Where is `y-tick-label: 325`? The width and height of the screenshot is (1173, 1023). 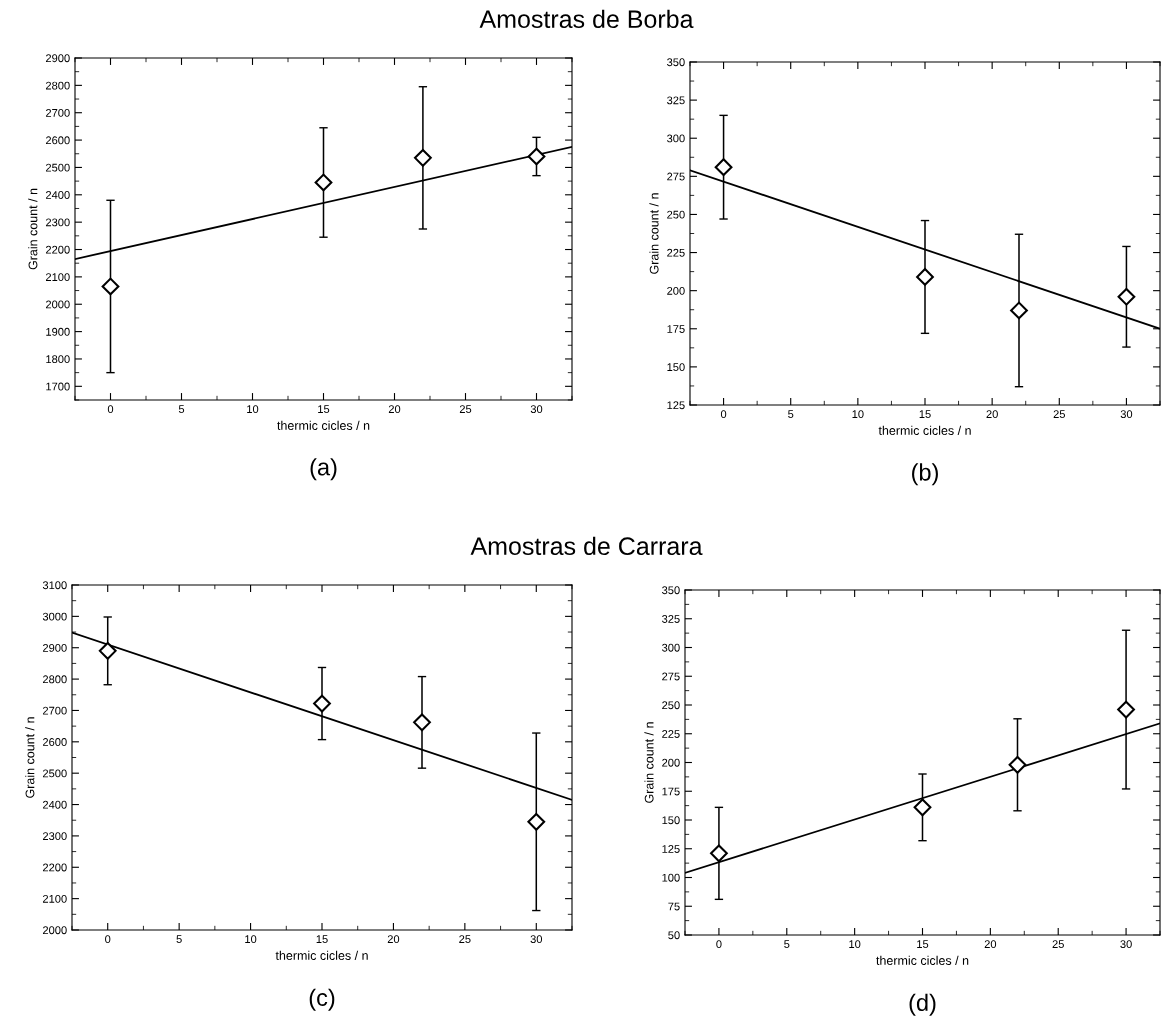
y-tick-label: 325 is located at coordinates (676, 100).